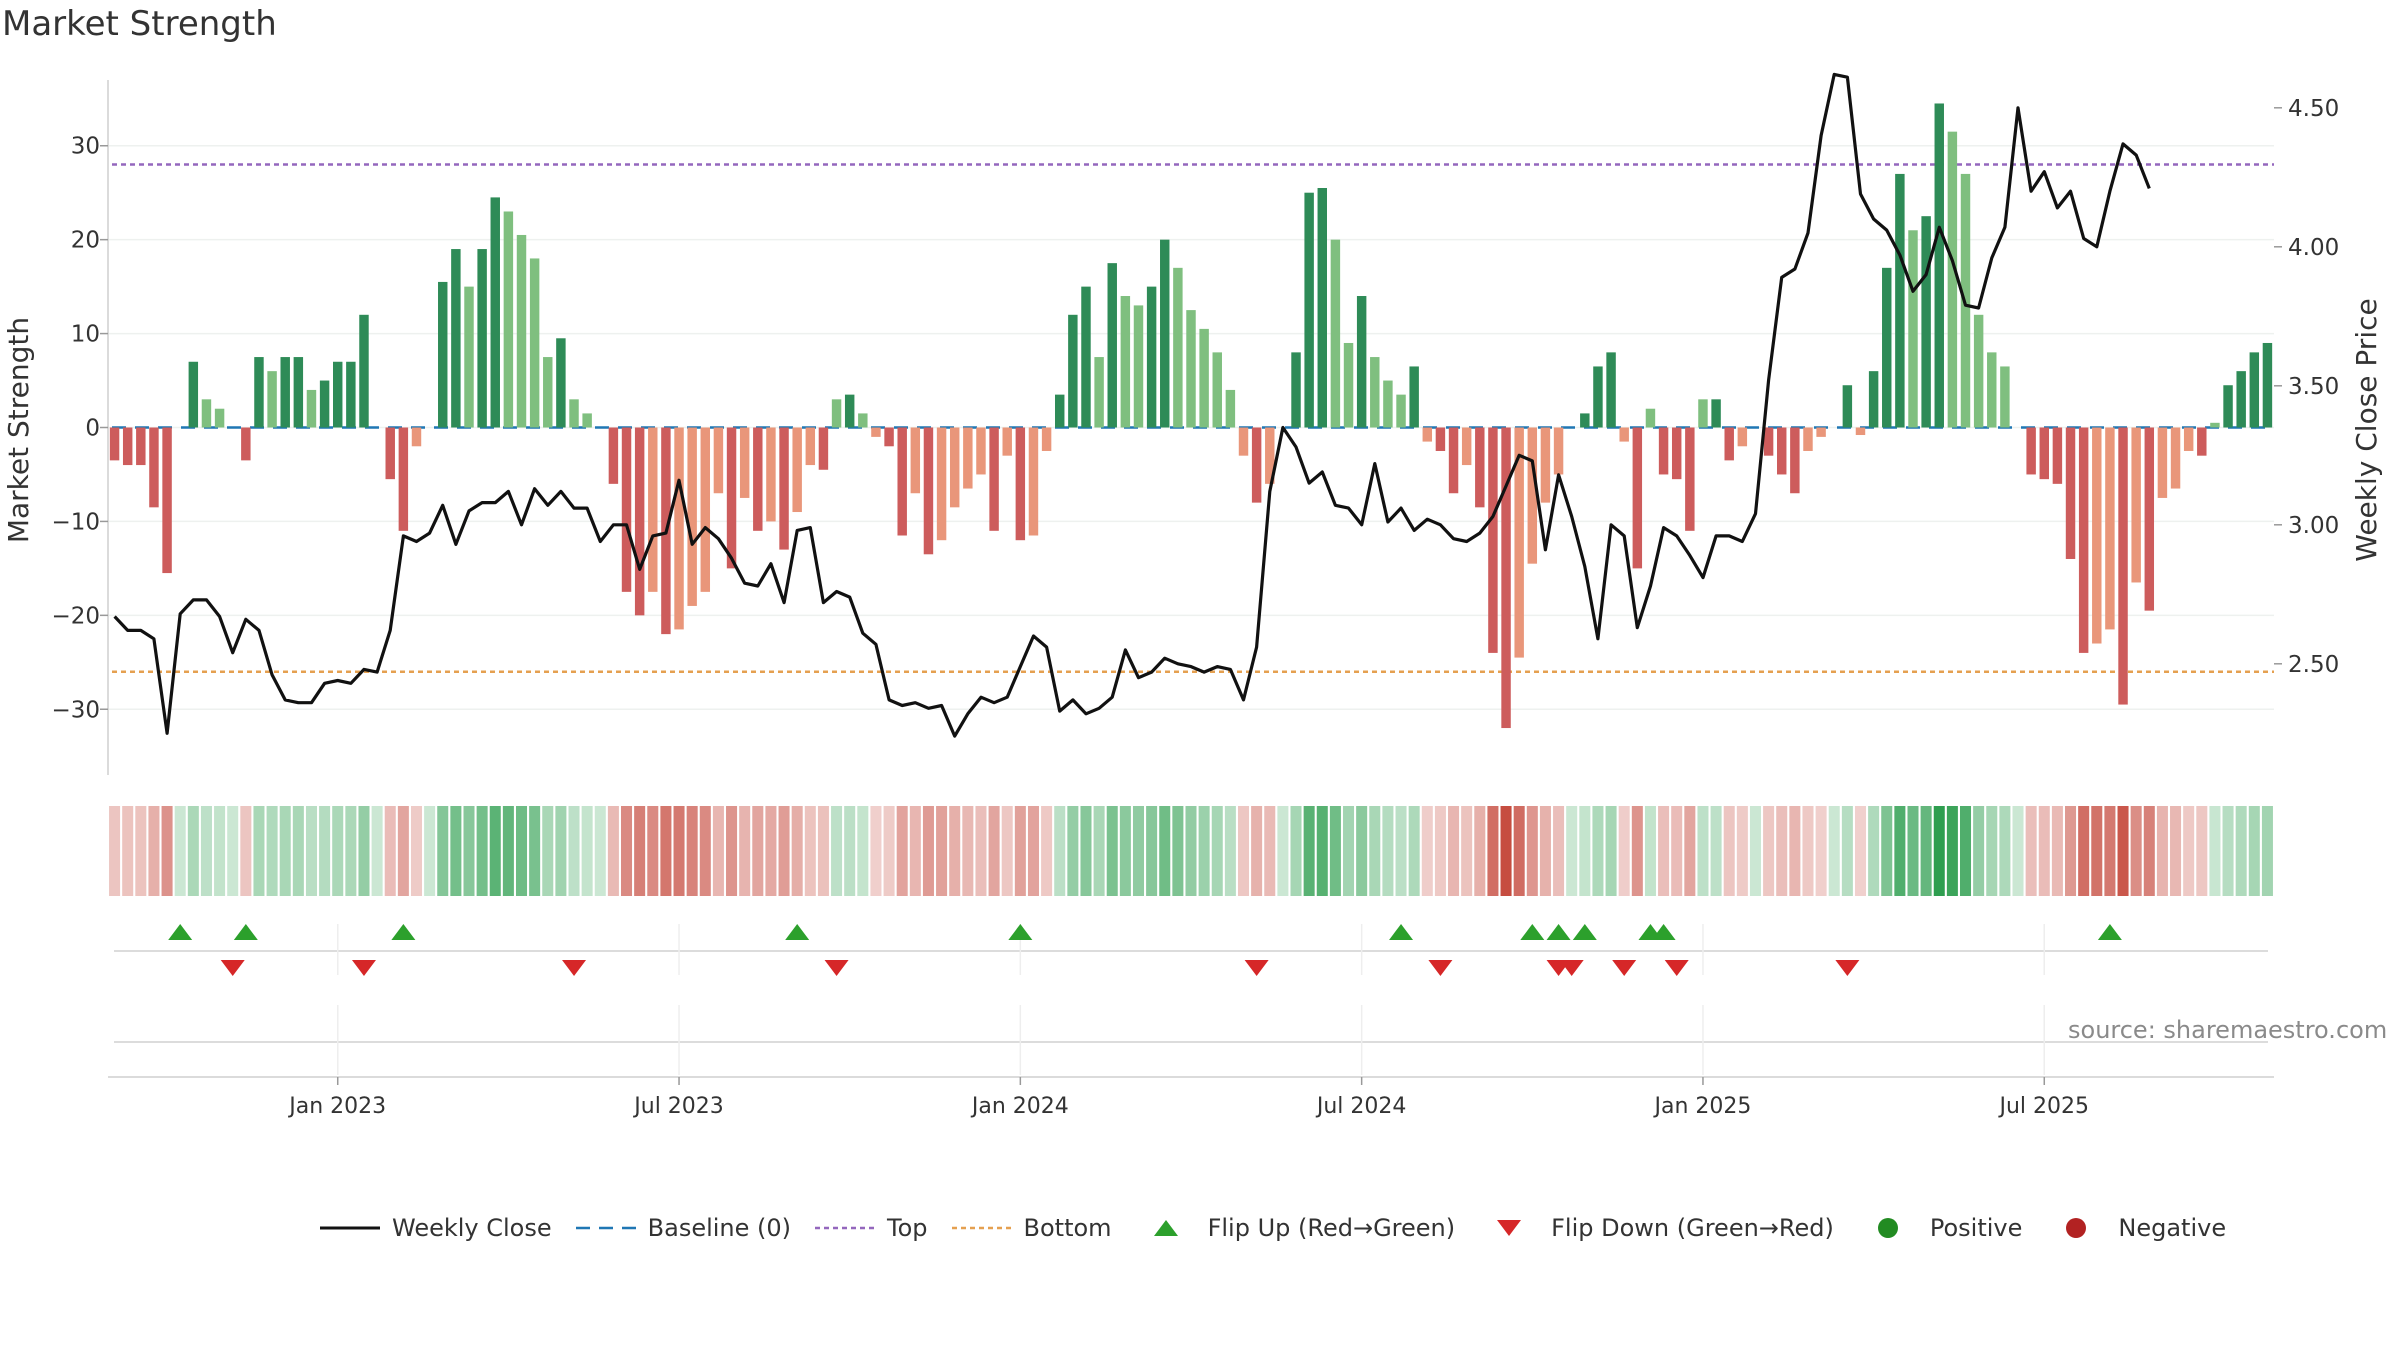 The width and height of the screenshot is (2400, 1350). What do you see at coordinates (2313, 248) in the screenshot?
I see `right-tick-label: 4.00` at bounding box center [2313, 248].